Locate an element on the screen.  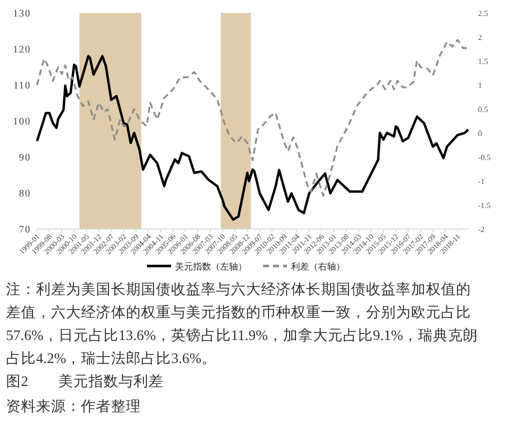
text: 资料来源：作者整理 is located at coordinates (74, 407).